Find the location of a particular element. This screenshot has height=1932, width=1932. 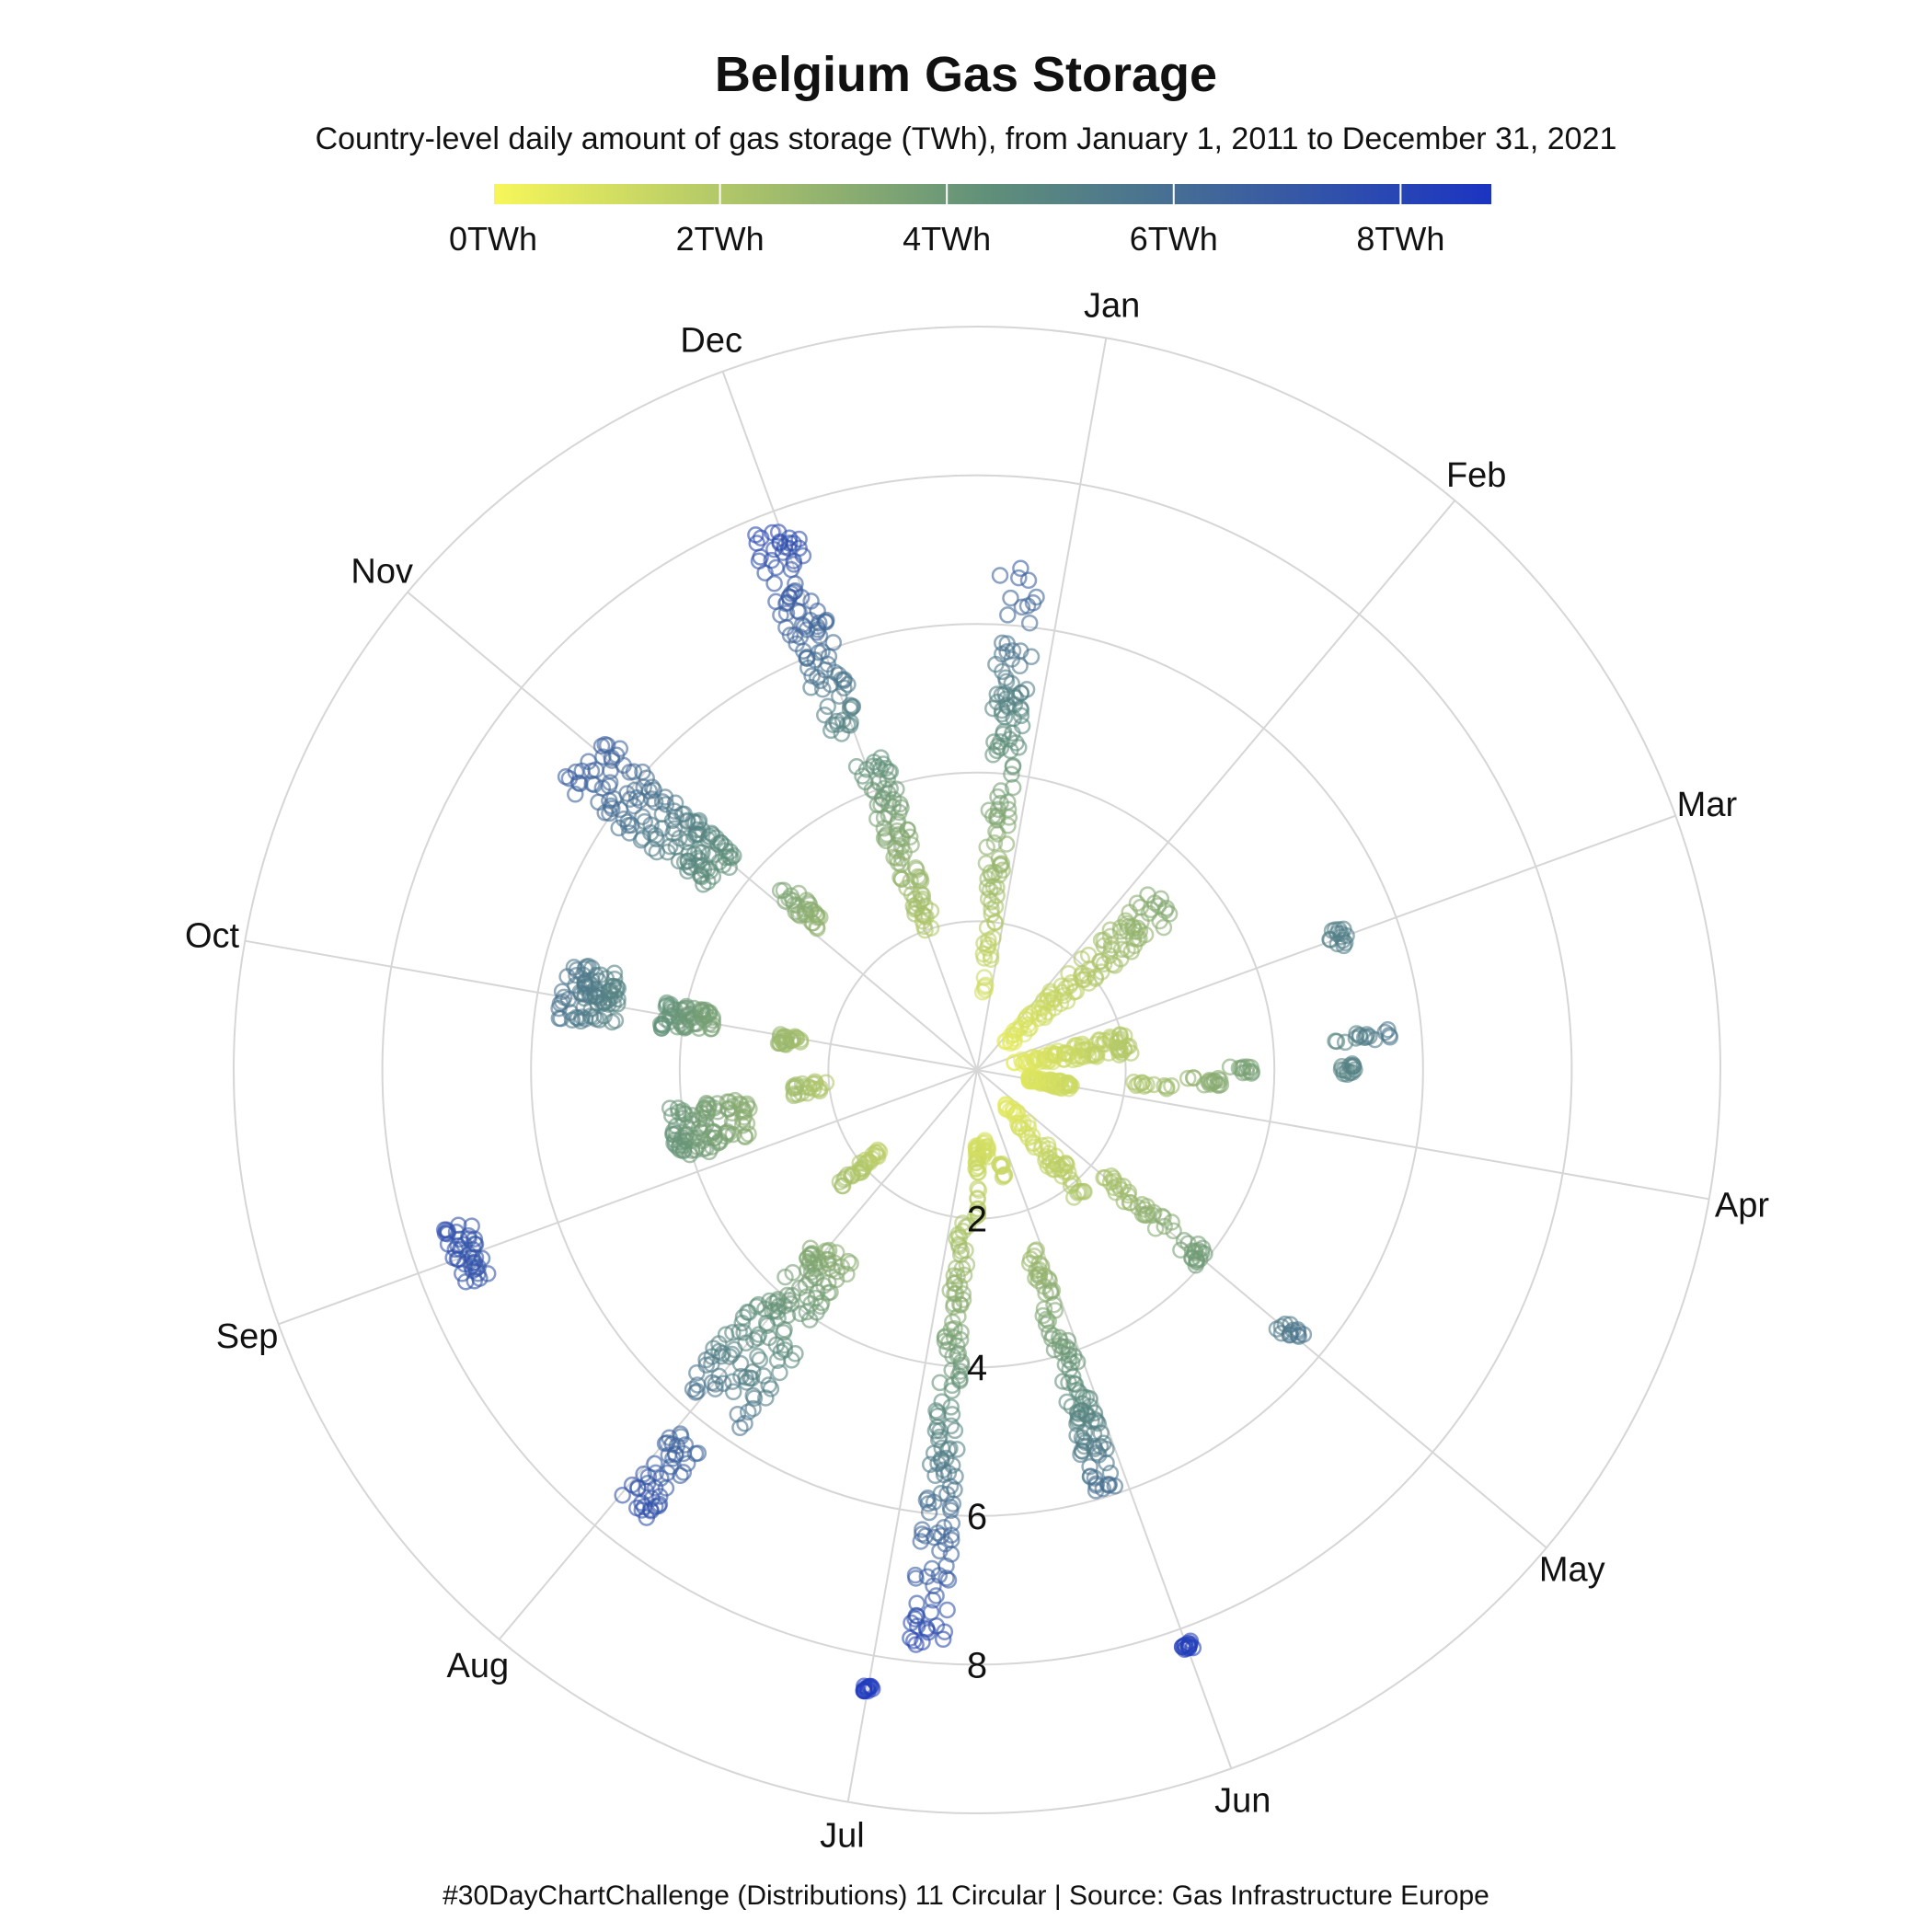

legend-tick-label: 6TWh is located at coordinates (1174, 239).